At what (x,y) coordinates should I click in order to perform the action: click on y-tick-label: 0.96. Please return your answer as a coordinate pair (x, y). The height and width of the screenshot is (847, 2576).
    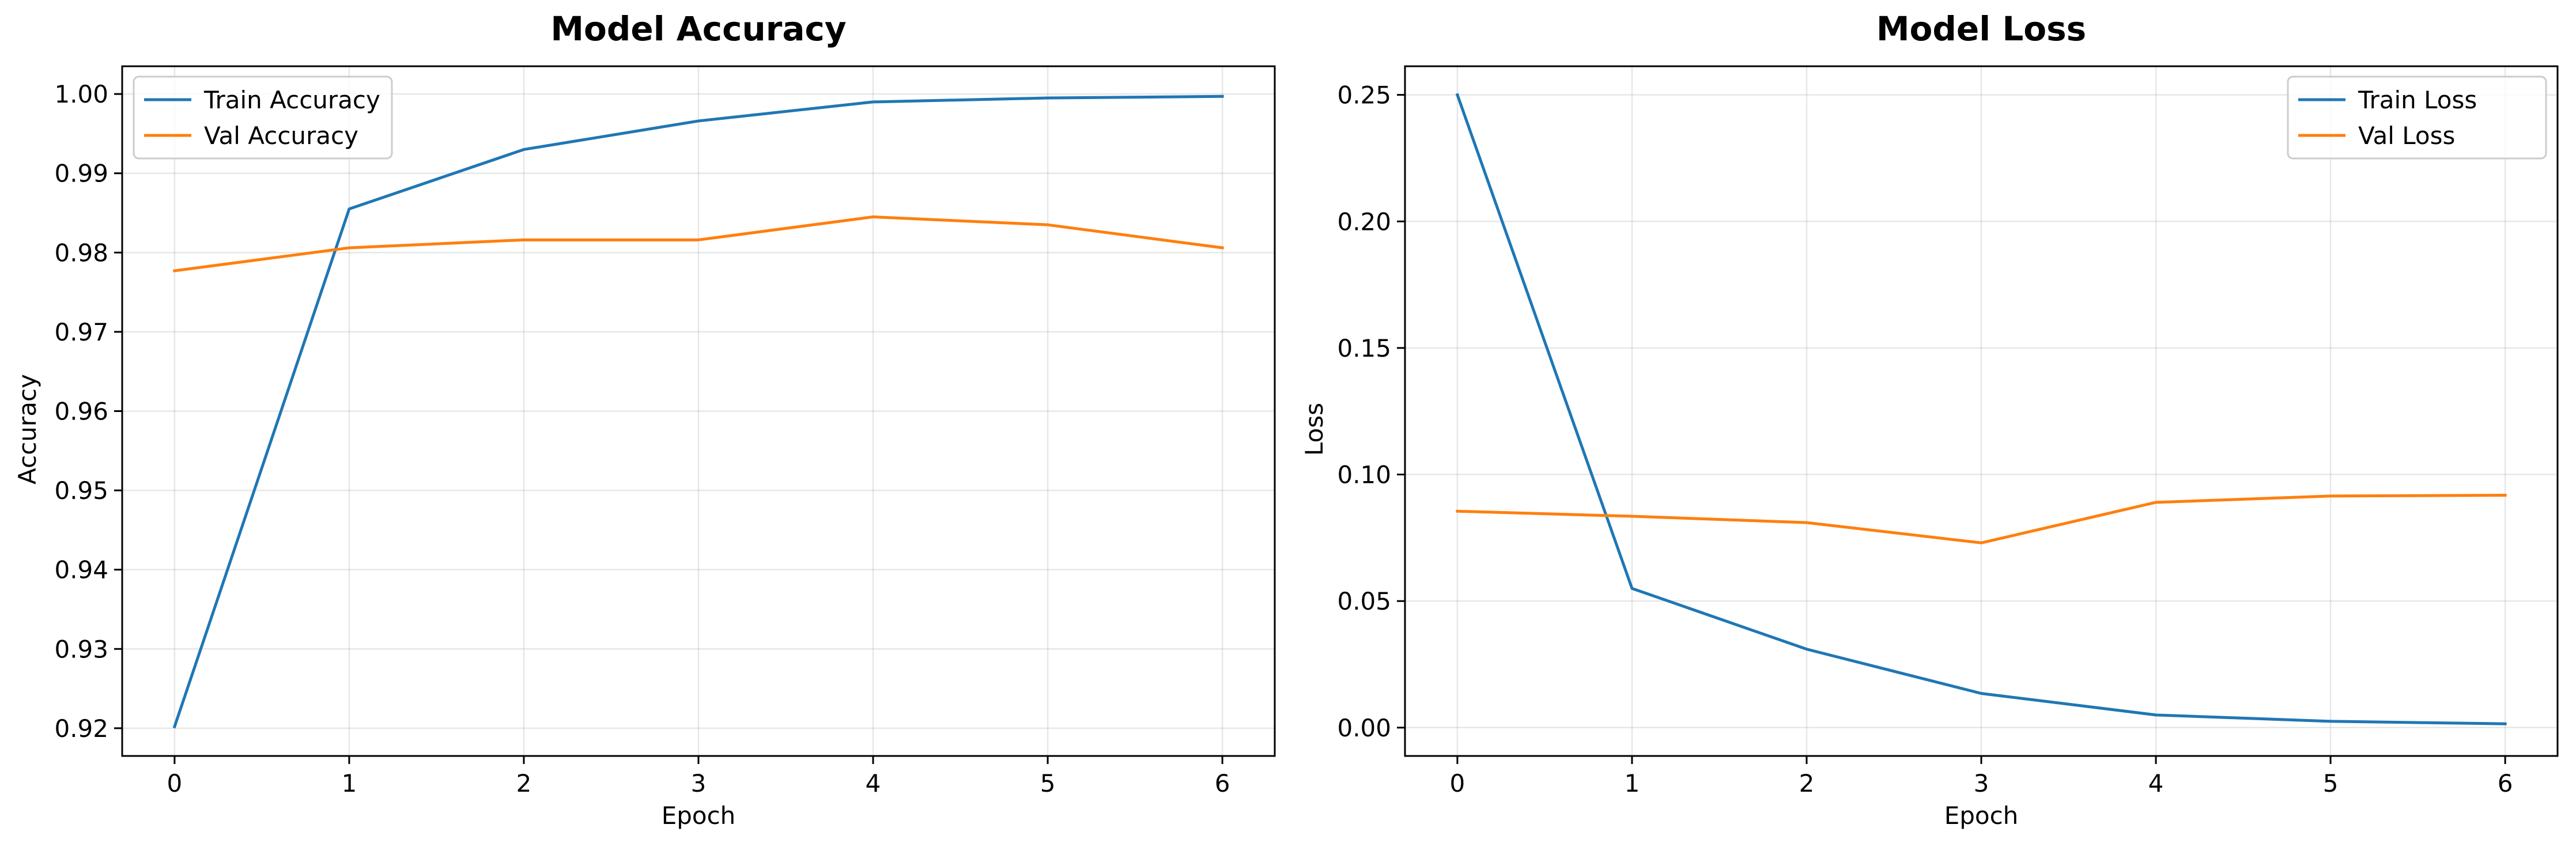
    Looking at the image, I should click on (81, 412).